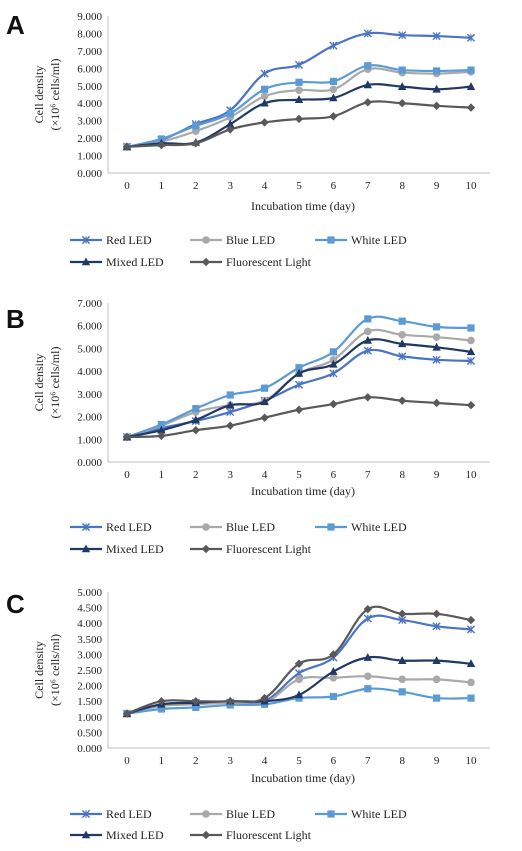  Describe the element at coordinates (303, 206) in the screenshot. I see `x-axis-title: Incubation time (day)` at that location.